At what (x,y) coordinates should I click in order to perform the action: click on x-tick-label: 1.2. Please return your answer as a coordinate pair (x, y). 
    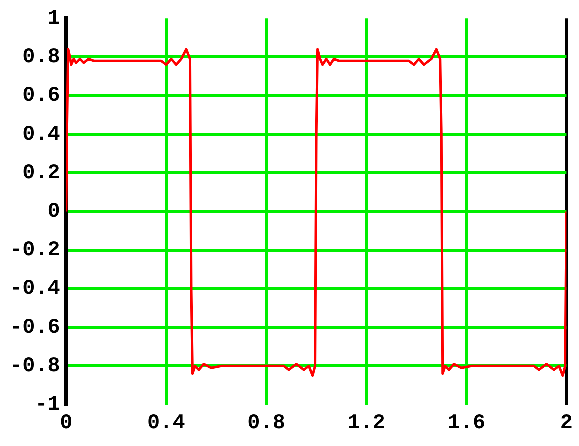
    Looking at the image, I should click on (367, 424).